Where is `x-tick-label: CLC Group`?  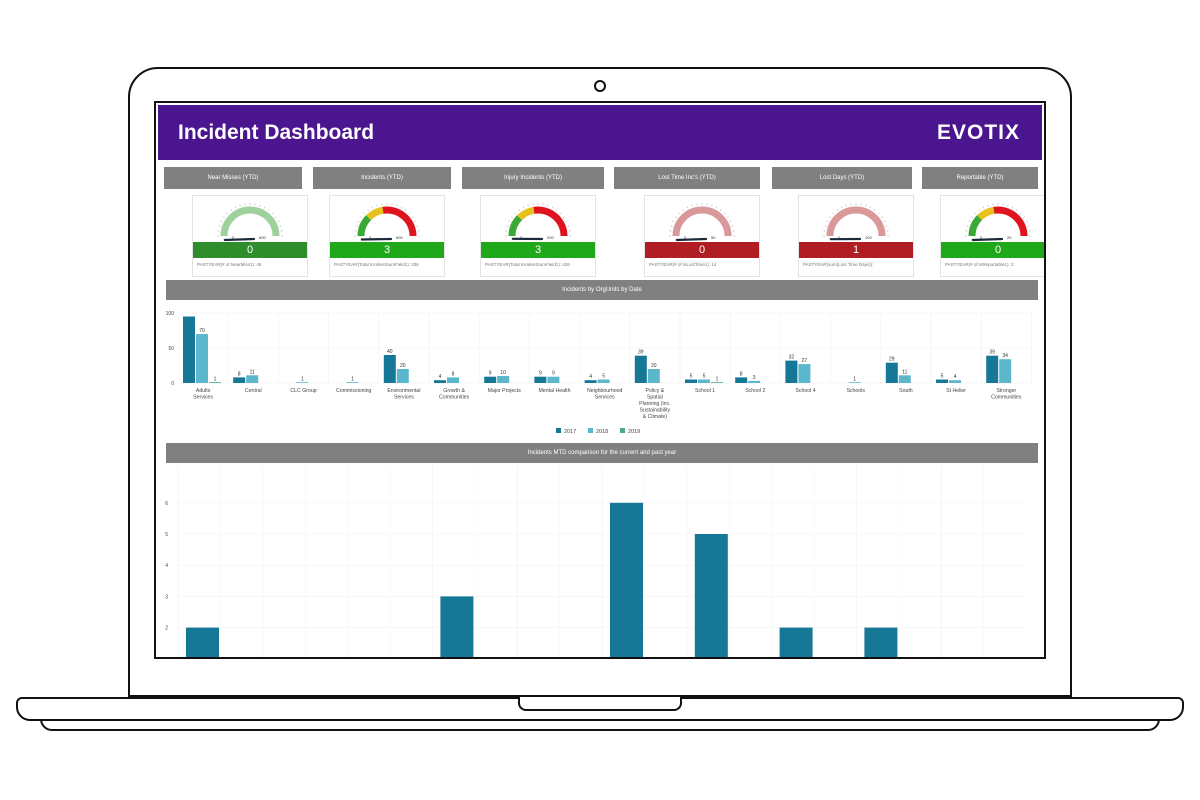 x-tick-label: CLC Group is located at coordinates (303, 391).